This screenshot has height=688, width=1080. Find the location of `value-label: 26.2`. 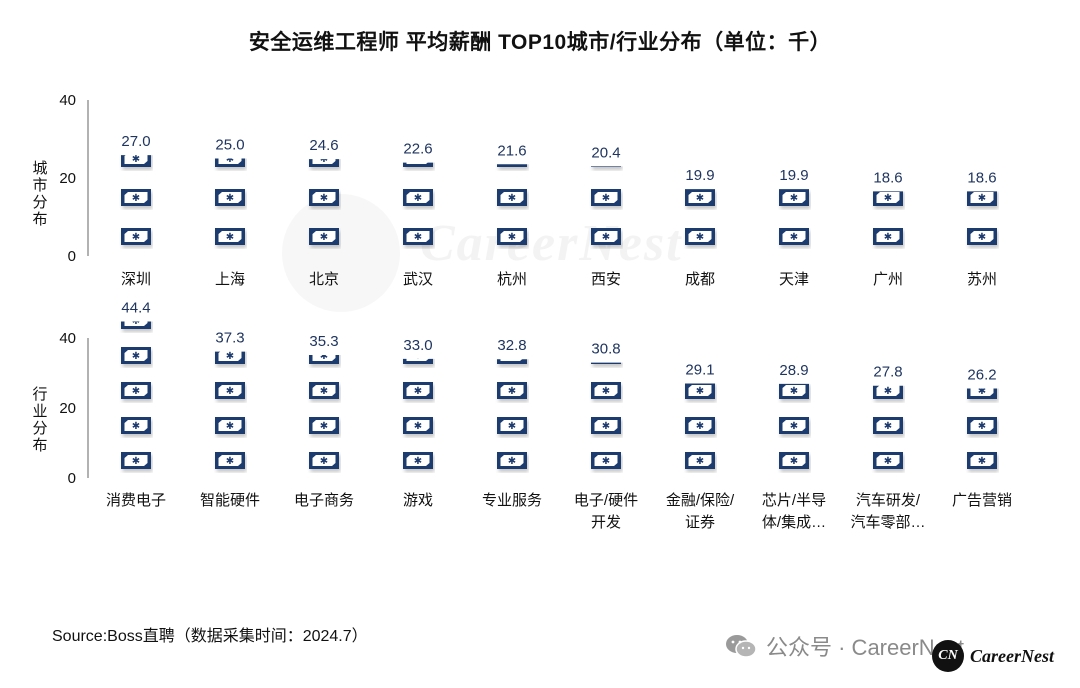

value-label: 26.2 is located at coordinates (981, 374).